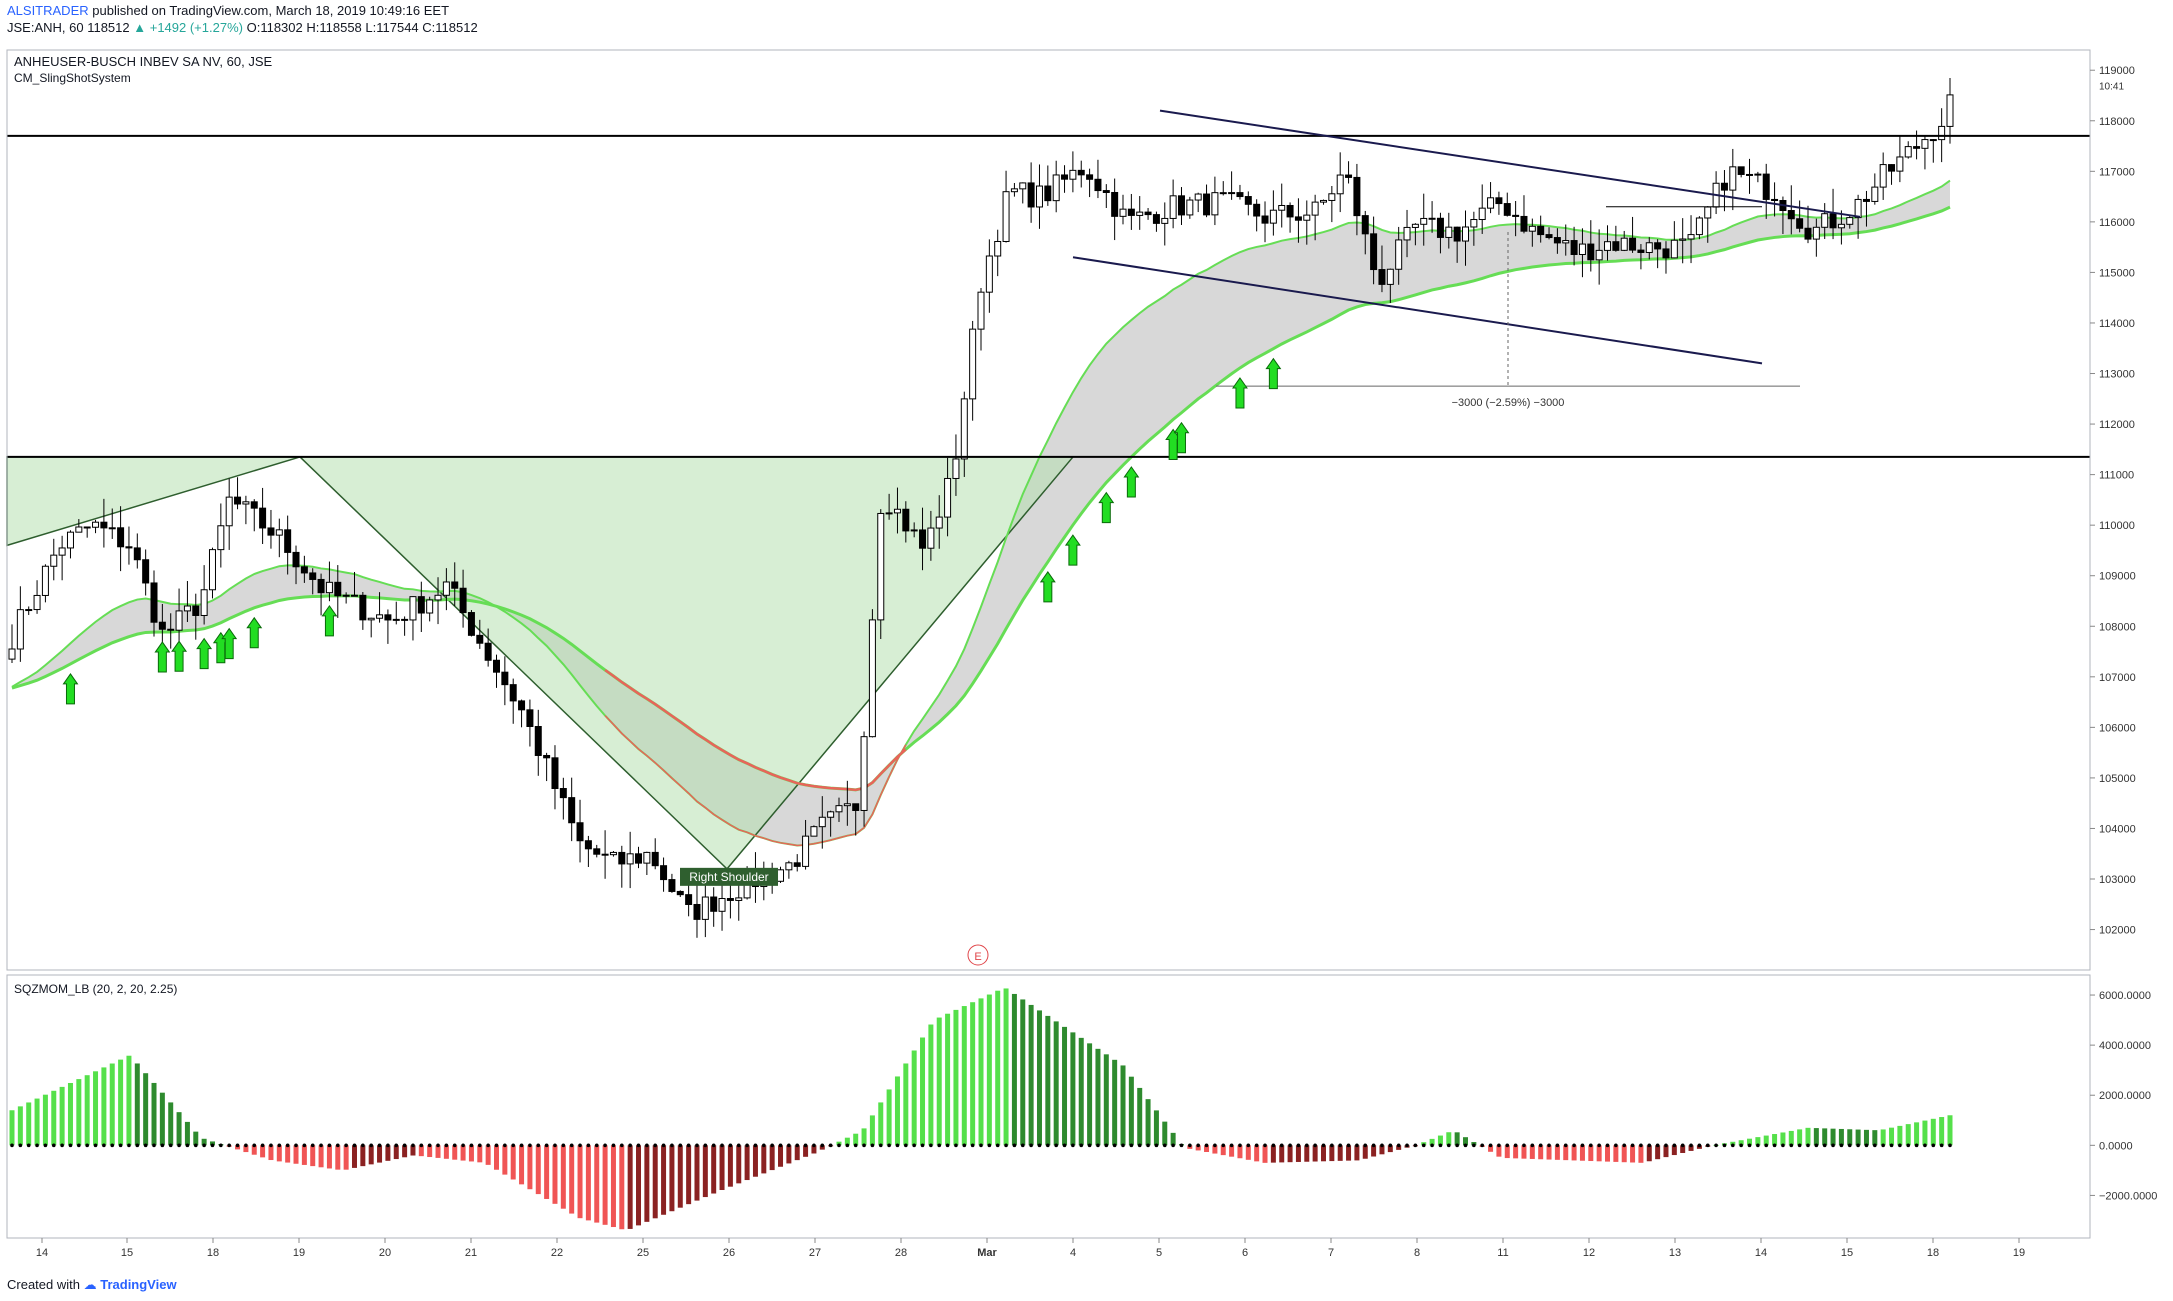 This screenshot has height=1301, width=2173. I want to click on footer-brand-link: TradingView, so click(138, 1284).